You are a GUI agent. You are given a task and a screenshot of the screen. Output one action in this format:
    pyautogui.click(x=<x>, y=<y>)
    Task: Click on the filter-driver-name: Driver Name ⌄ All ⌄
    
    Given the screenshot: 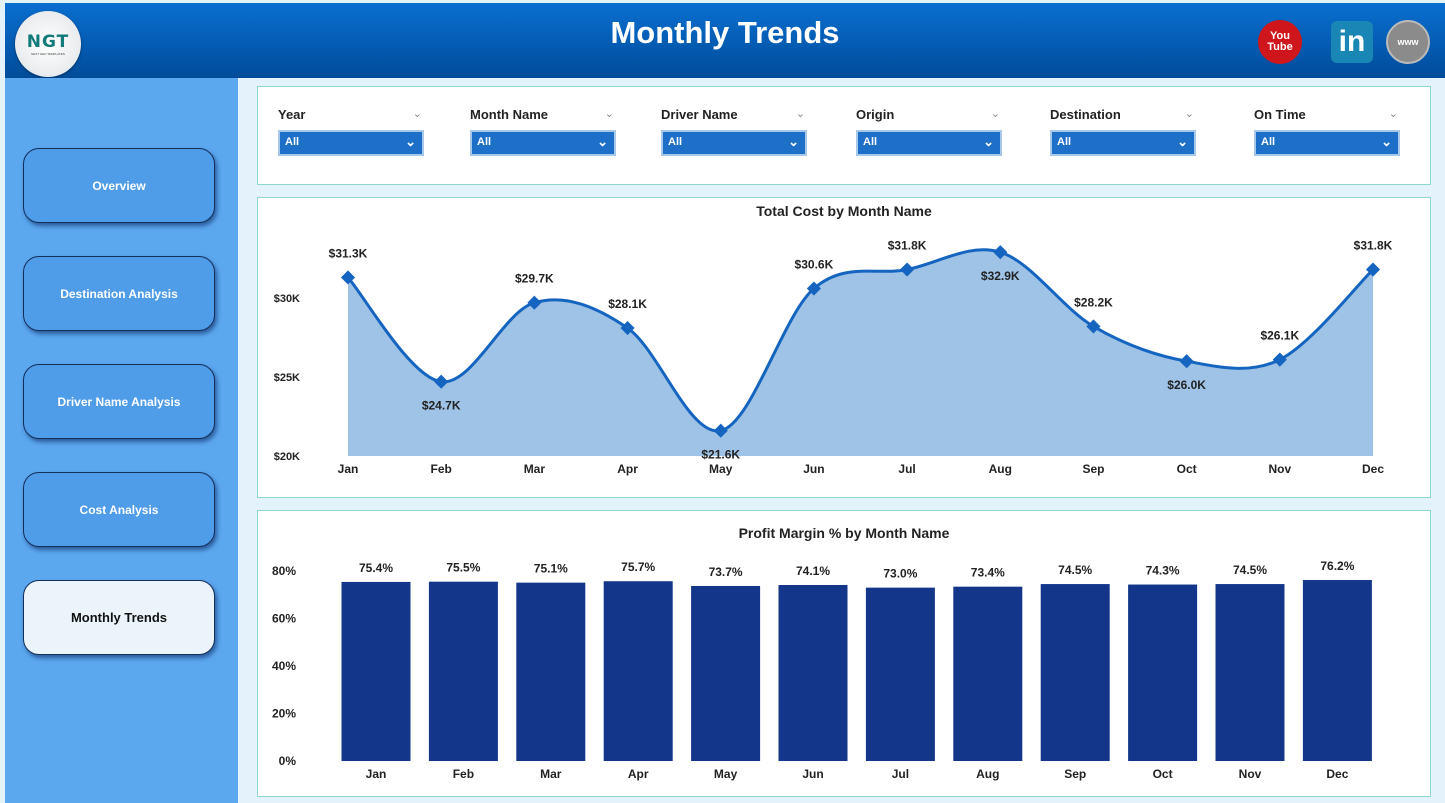 What is the action you would take?
    pyautogui.click(x=734, y=131)
    